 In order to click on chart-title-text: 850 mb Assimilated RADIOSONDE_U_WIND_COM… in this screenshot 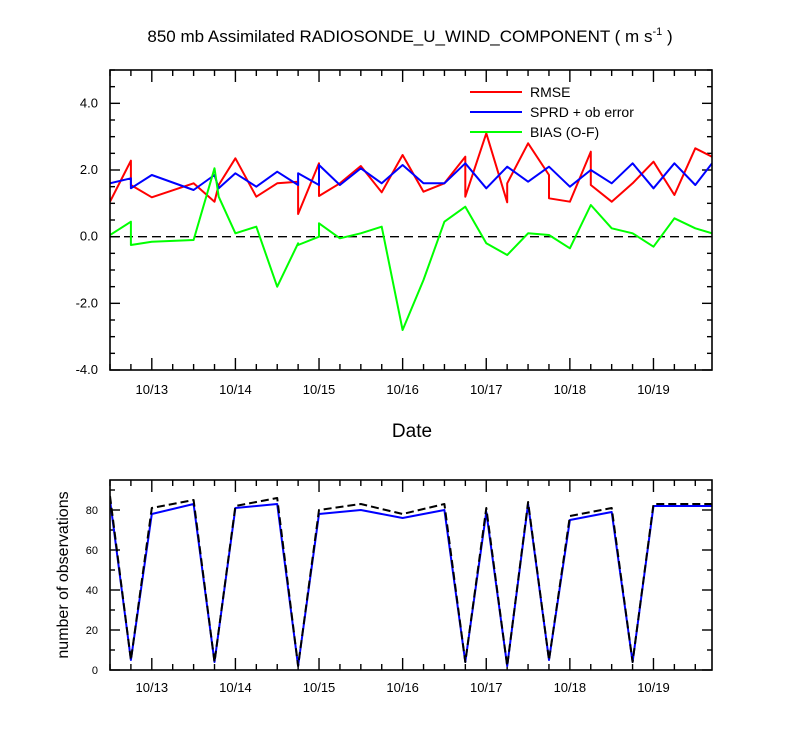, I will do `click(409, 36)`.